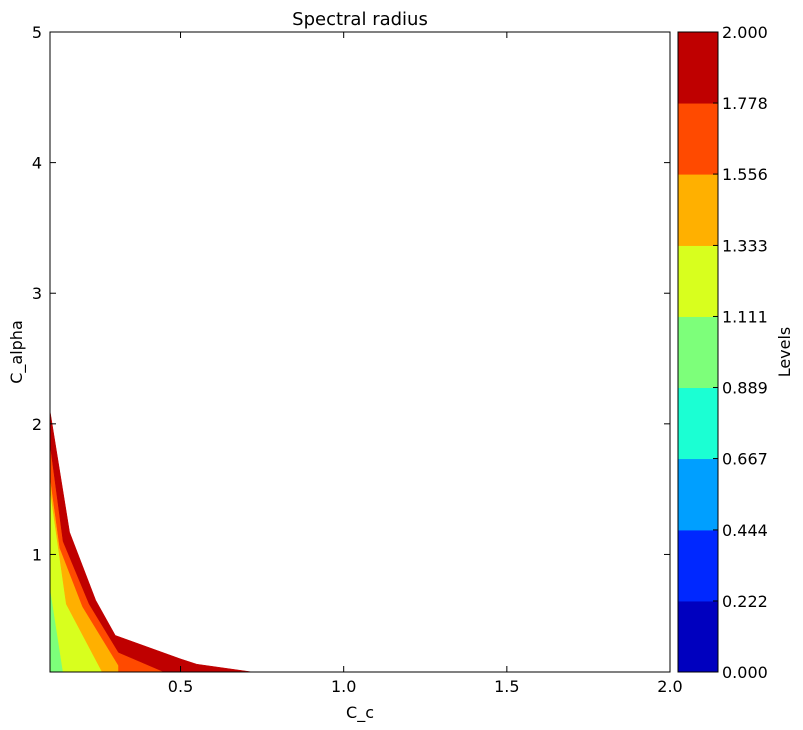 The image size is (803, 730). I want to click on colorbar-tick-label: 1.111, so click(745, 316).